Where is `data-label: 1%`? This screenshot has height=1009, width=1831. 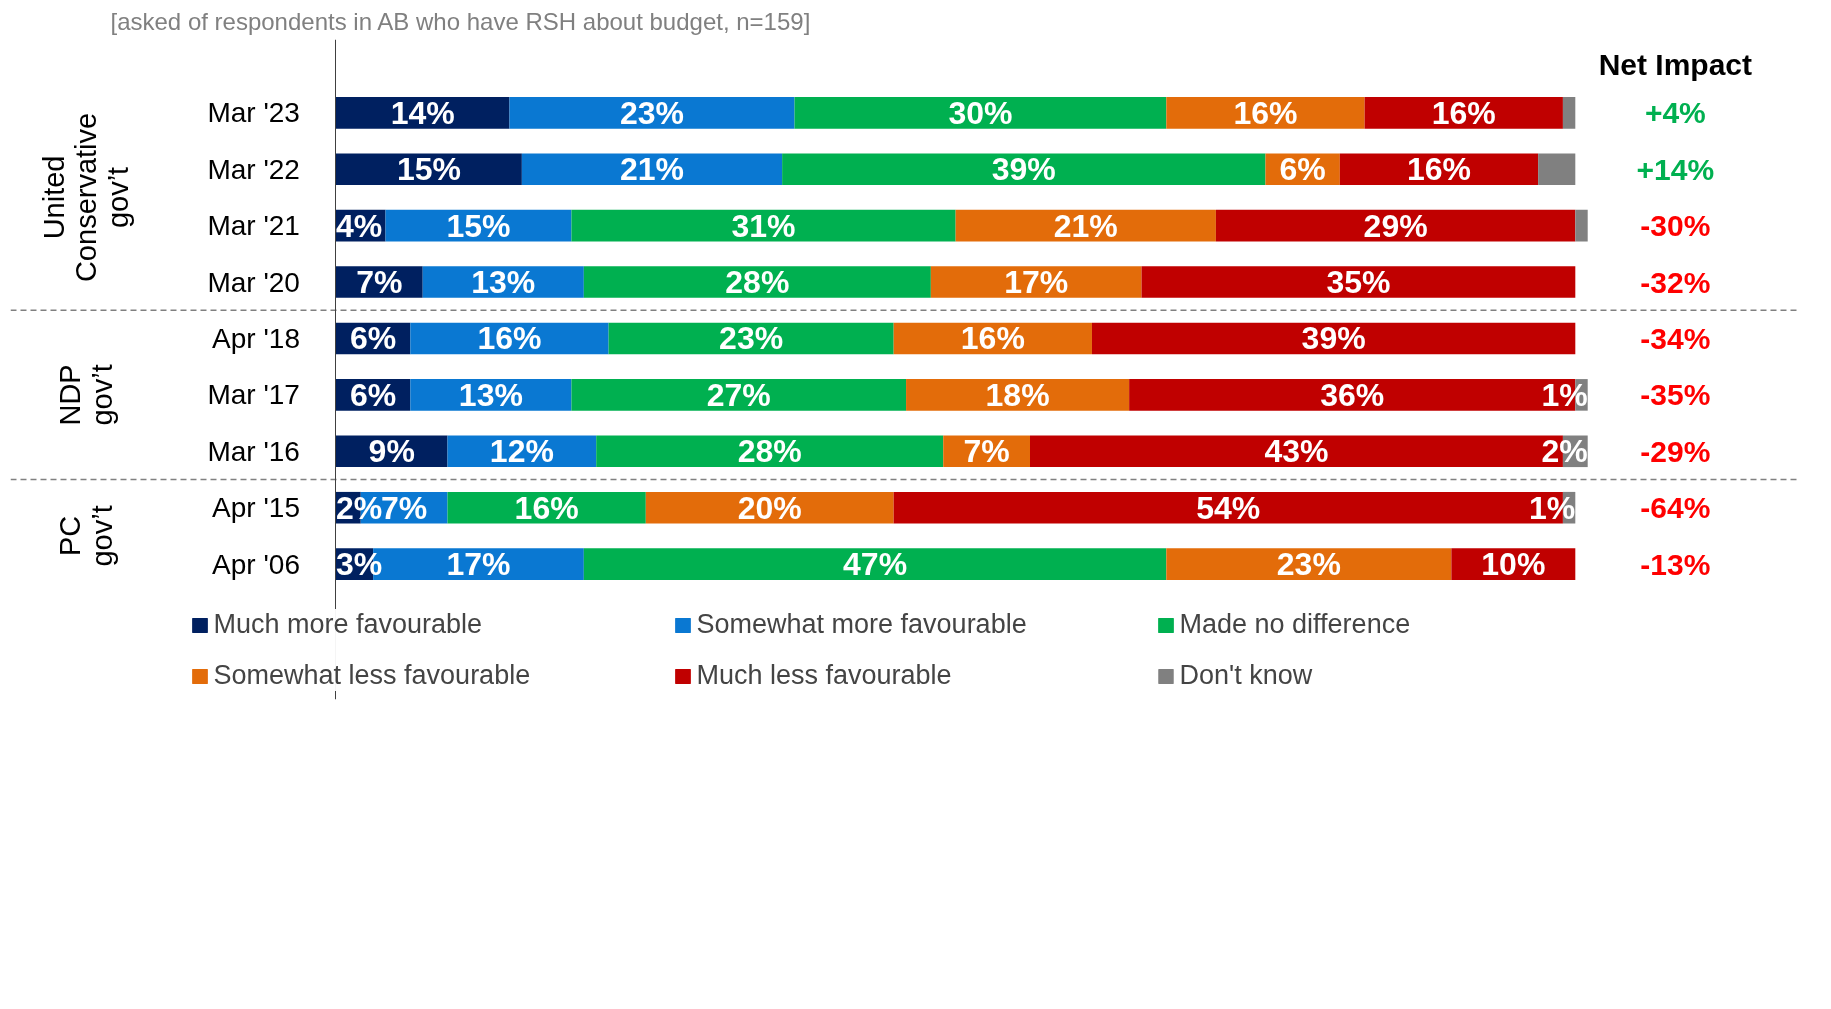 data-label: 1% is located at coordinates (1552, 507).